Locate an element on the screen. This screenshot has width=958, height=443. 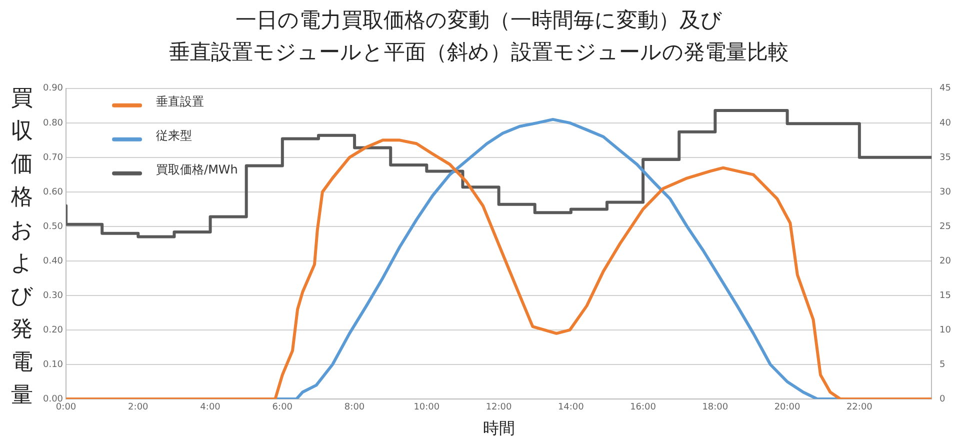
chart-subtitle: 垂直設置モジュールと平面（斜め）設置モジュールの発電量比較 is located at coordinates (479, 52).